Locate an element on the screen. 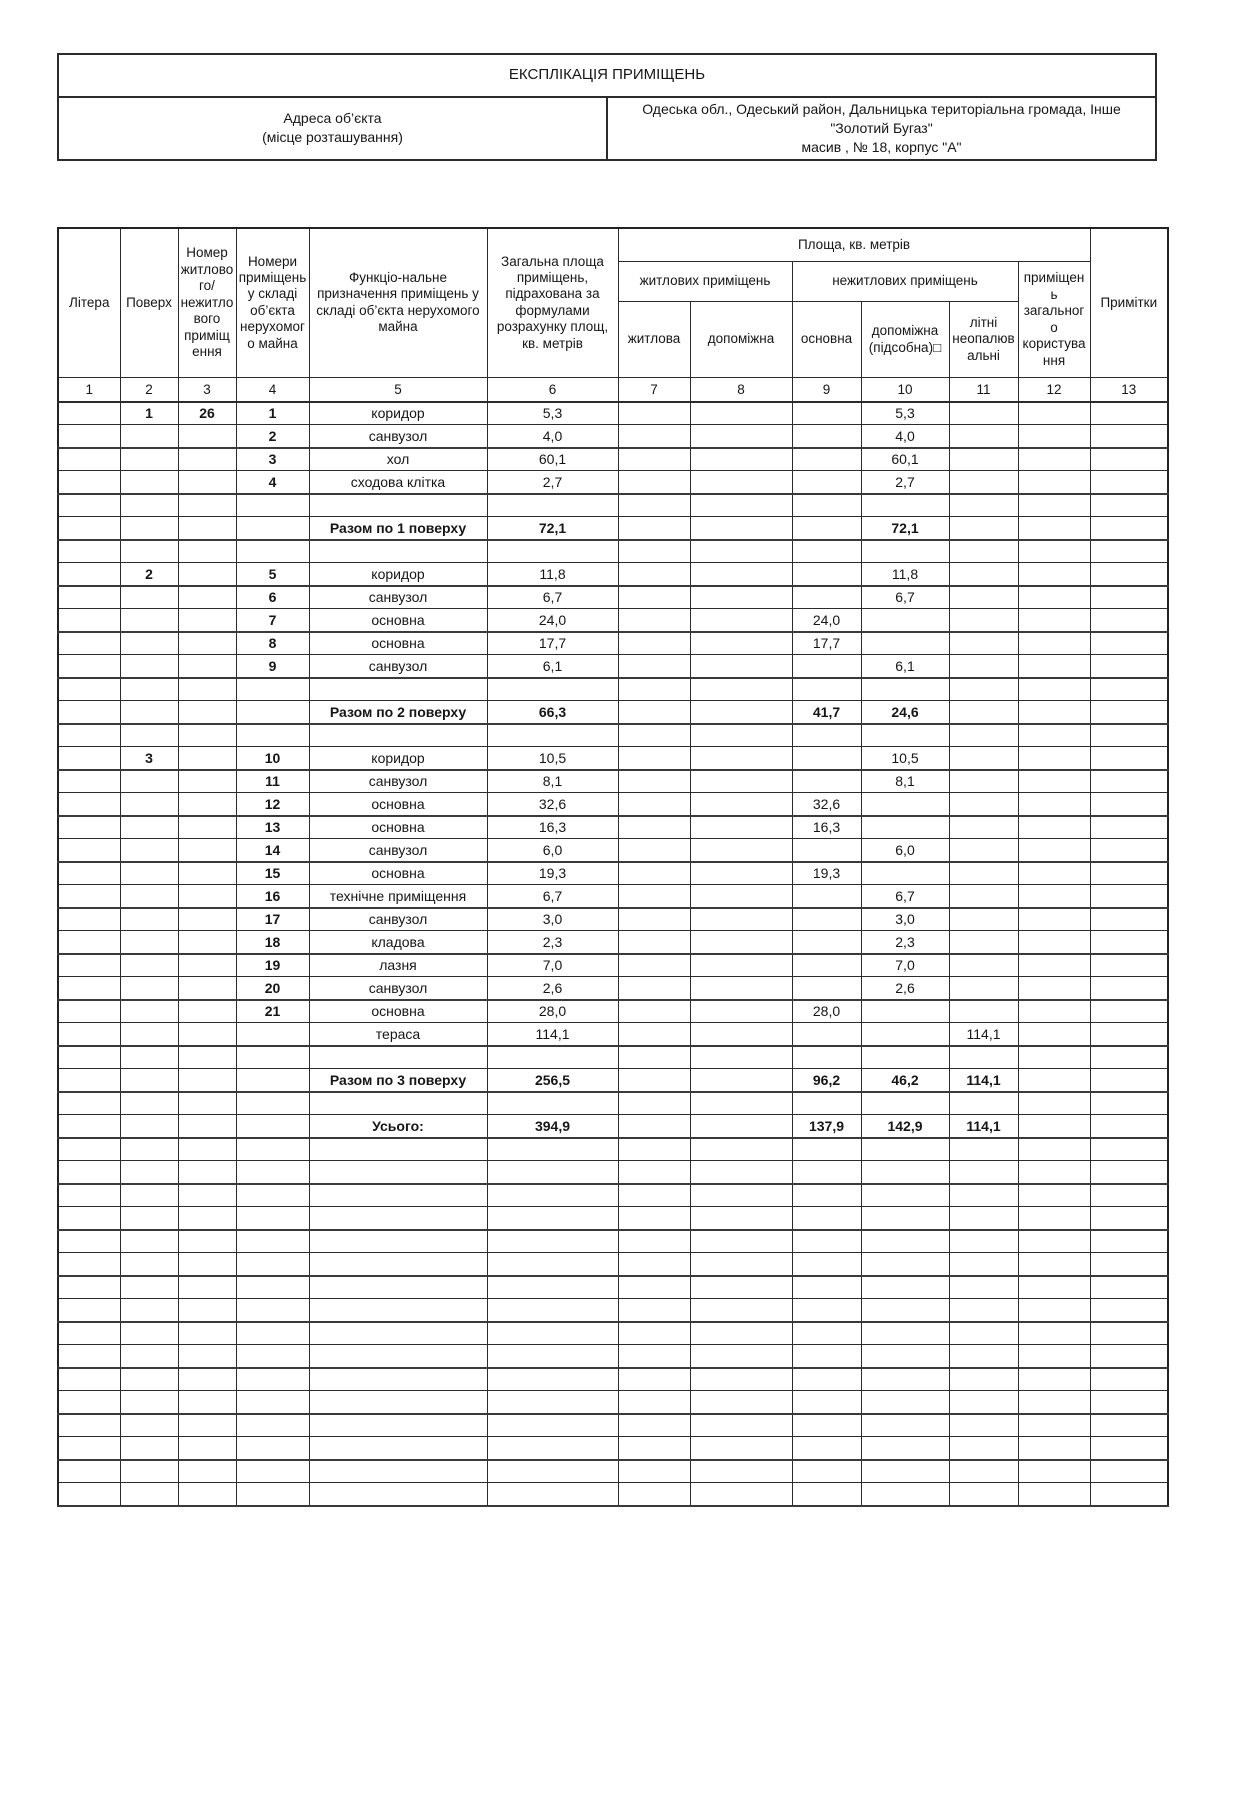 The image size is (1240, 1807). table-cell: 4,0 is located at coordinates (905, 436).